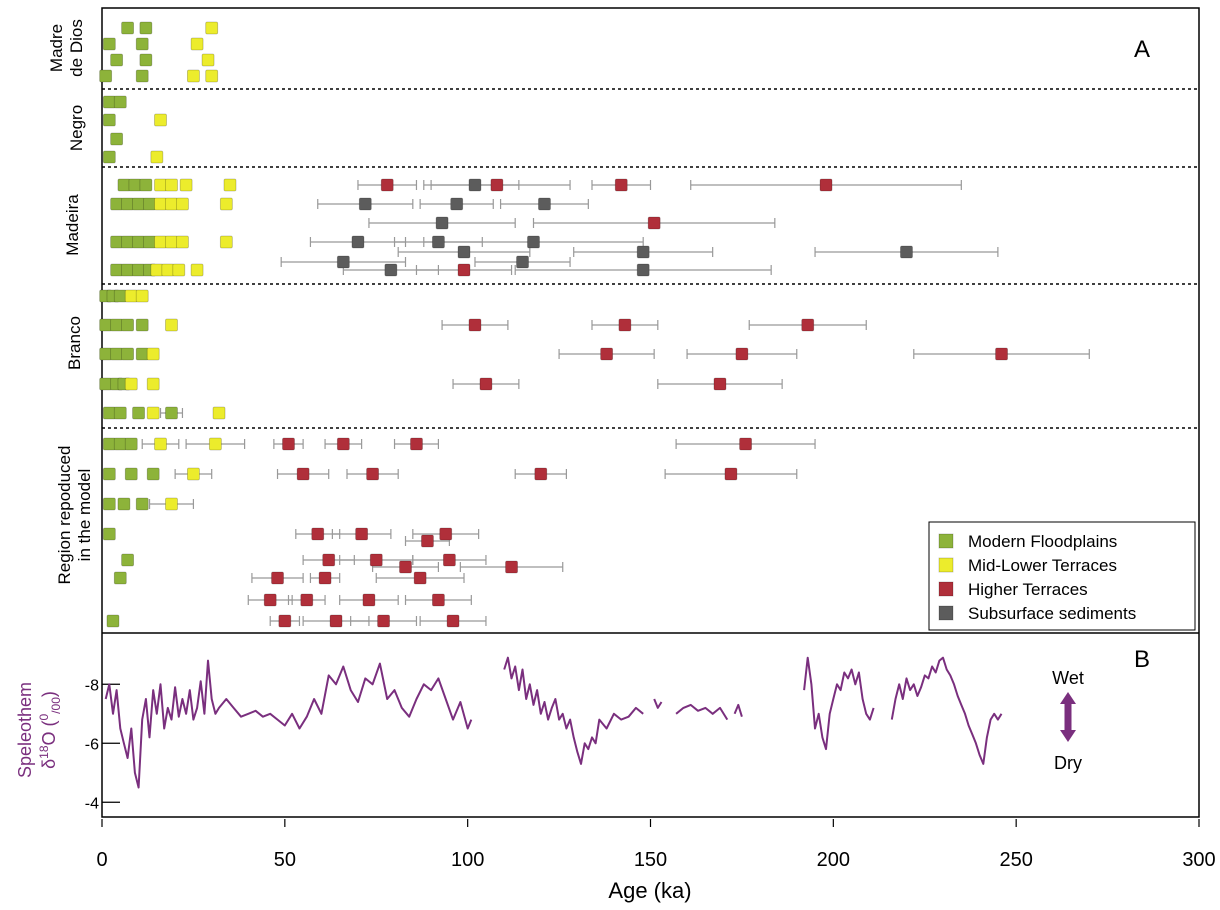  I want to click on y-axis-label-main: Speleothem, so click(25, 730).